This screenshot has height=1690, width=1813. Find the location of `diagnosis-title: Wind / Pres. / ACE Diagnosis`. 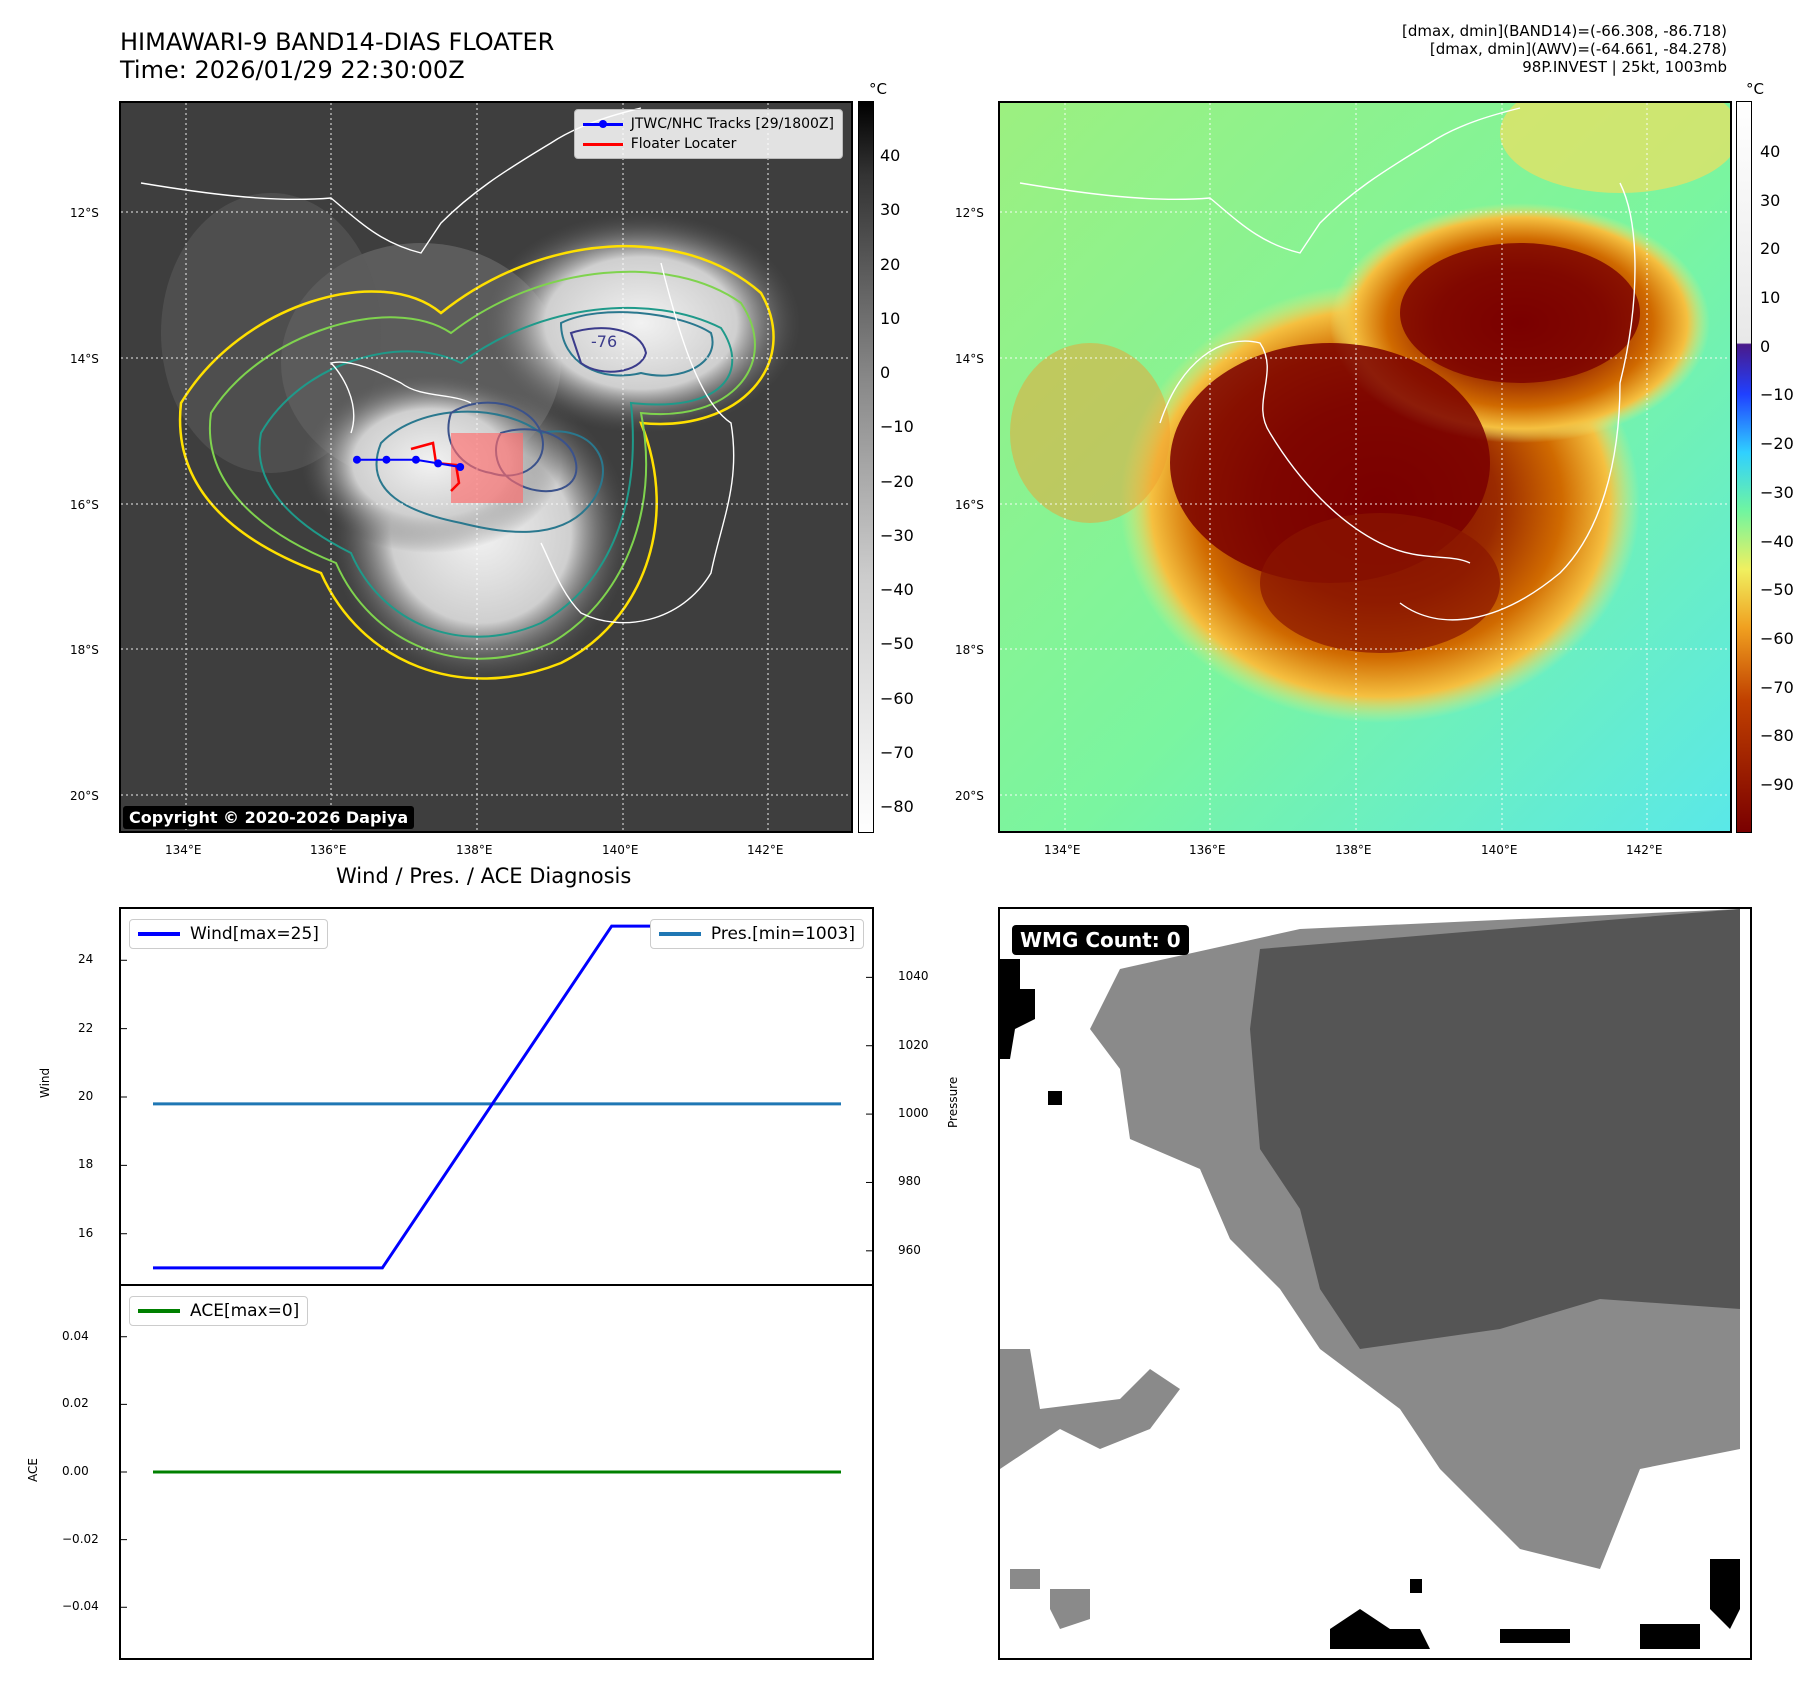

diagnosis-title: Wind / Pres. / ACE Diagnosis is located at coordinates (484, 876).